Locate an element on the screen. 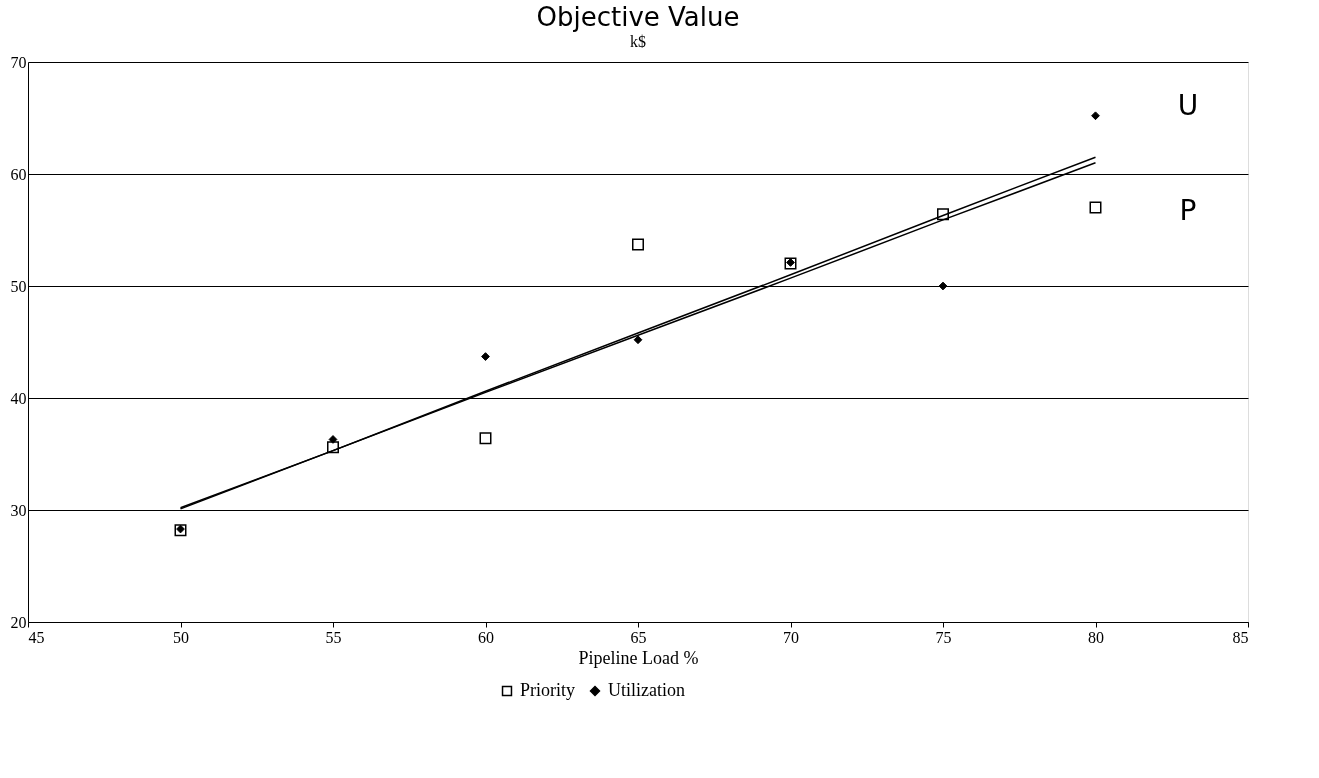  x-tick-label: 70 is located at coordinates (791, 637).